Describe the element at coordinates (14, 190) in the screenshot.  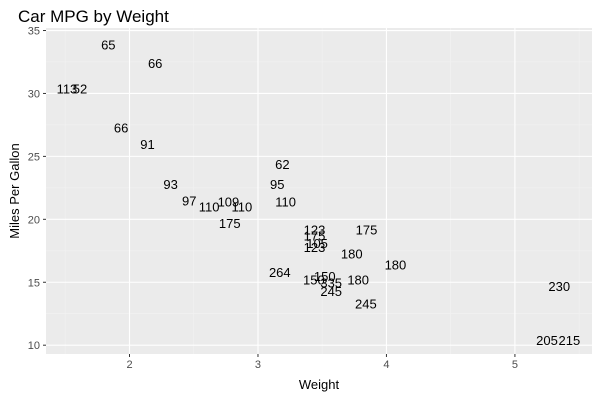
I see `y-axis-title: Miles Per Gallon` at that location.